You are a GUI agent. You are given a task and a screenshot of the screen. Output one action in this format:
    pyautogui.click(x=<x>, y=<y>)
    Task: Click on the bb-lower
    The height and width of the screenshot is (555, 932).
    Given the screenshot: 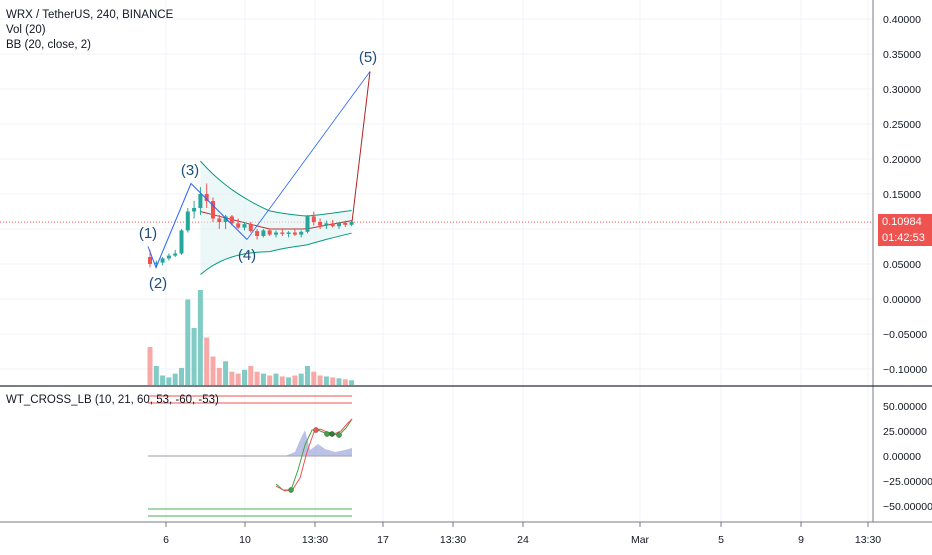 What is the action you would take?
    pyautogui.click(x=276, y=253)
    